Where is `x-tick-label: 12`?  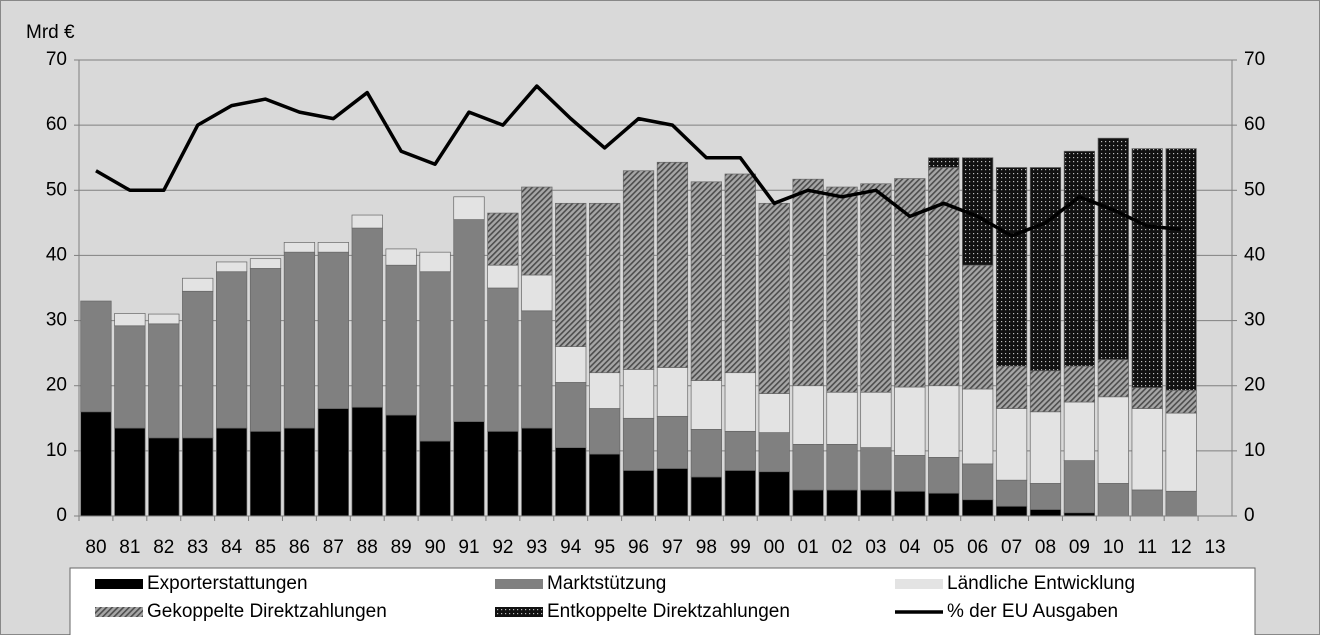 x-tick-label: 12 is located at coordinates (1181, 547).